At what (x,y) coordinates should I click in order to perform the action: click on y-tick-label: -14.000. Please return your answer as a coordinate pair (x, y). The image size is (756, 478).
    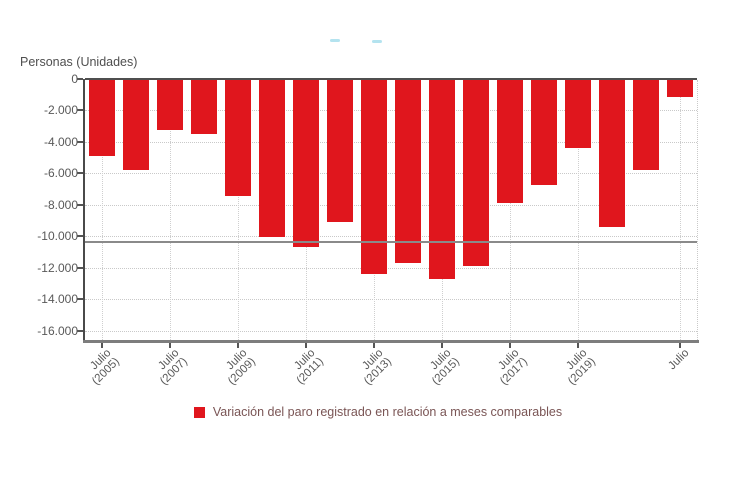
    Looking at the image, I should click on (57, 299).